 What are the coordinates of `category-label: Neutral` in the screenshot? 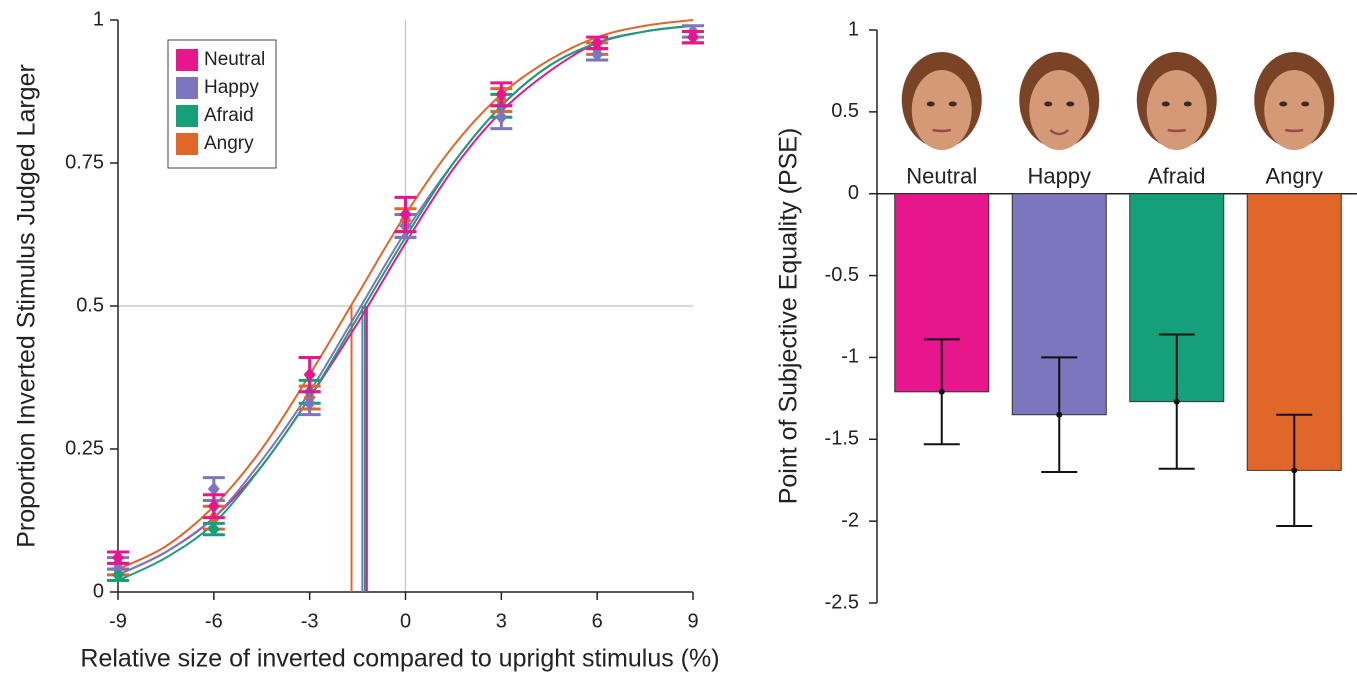 It's located at (941, 176).